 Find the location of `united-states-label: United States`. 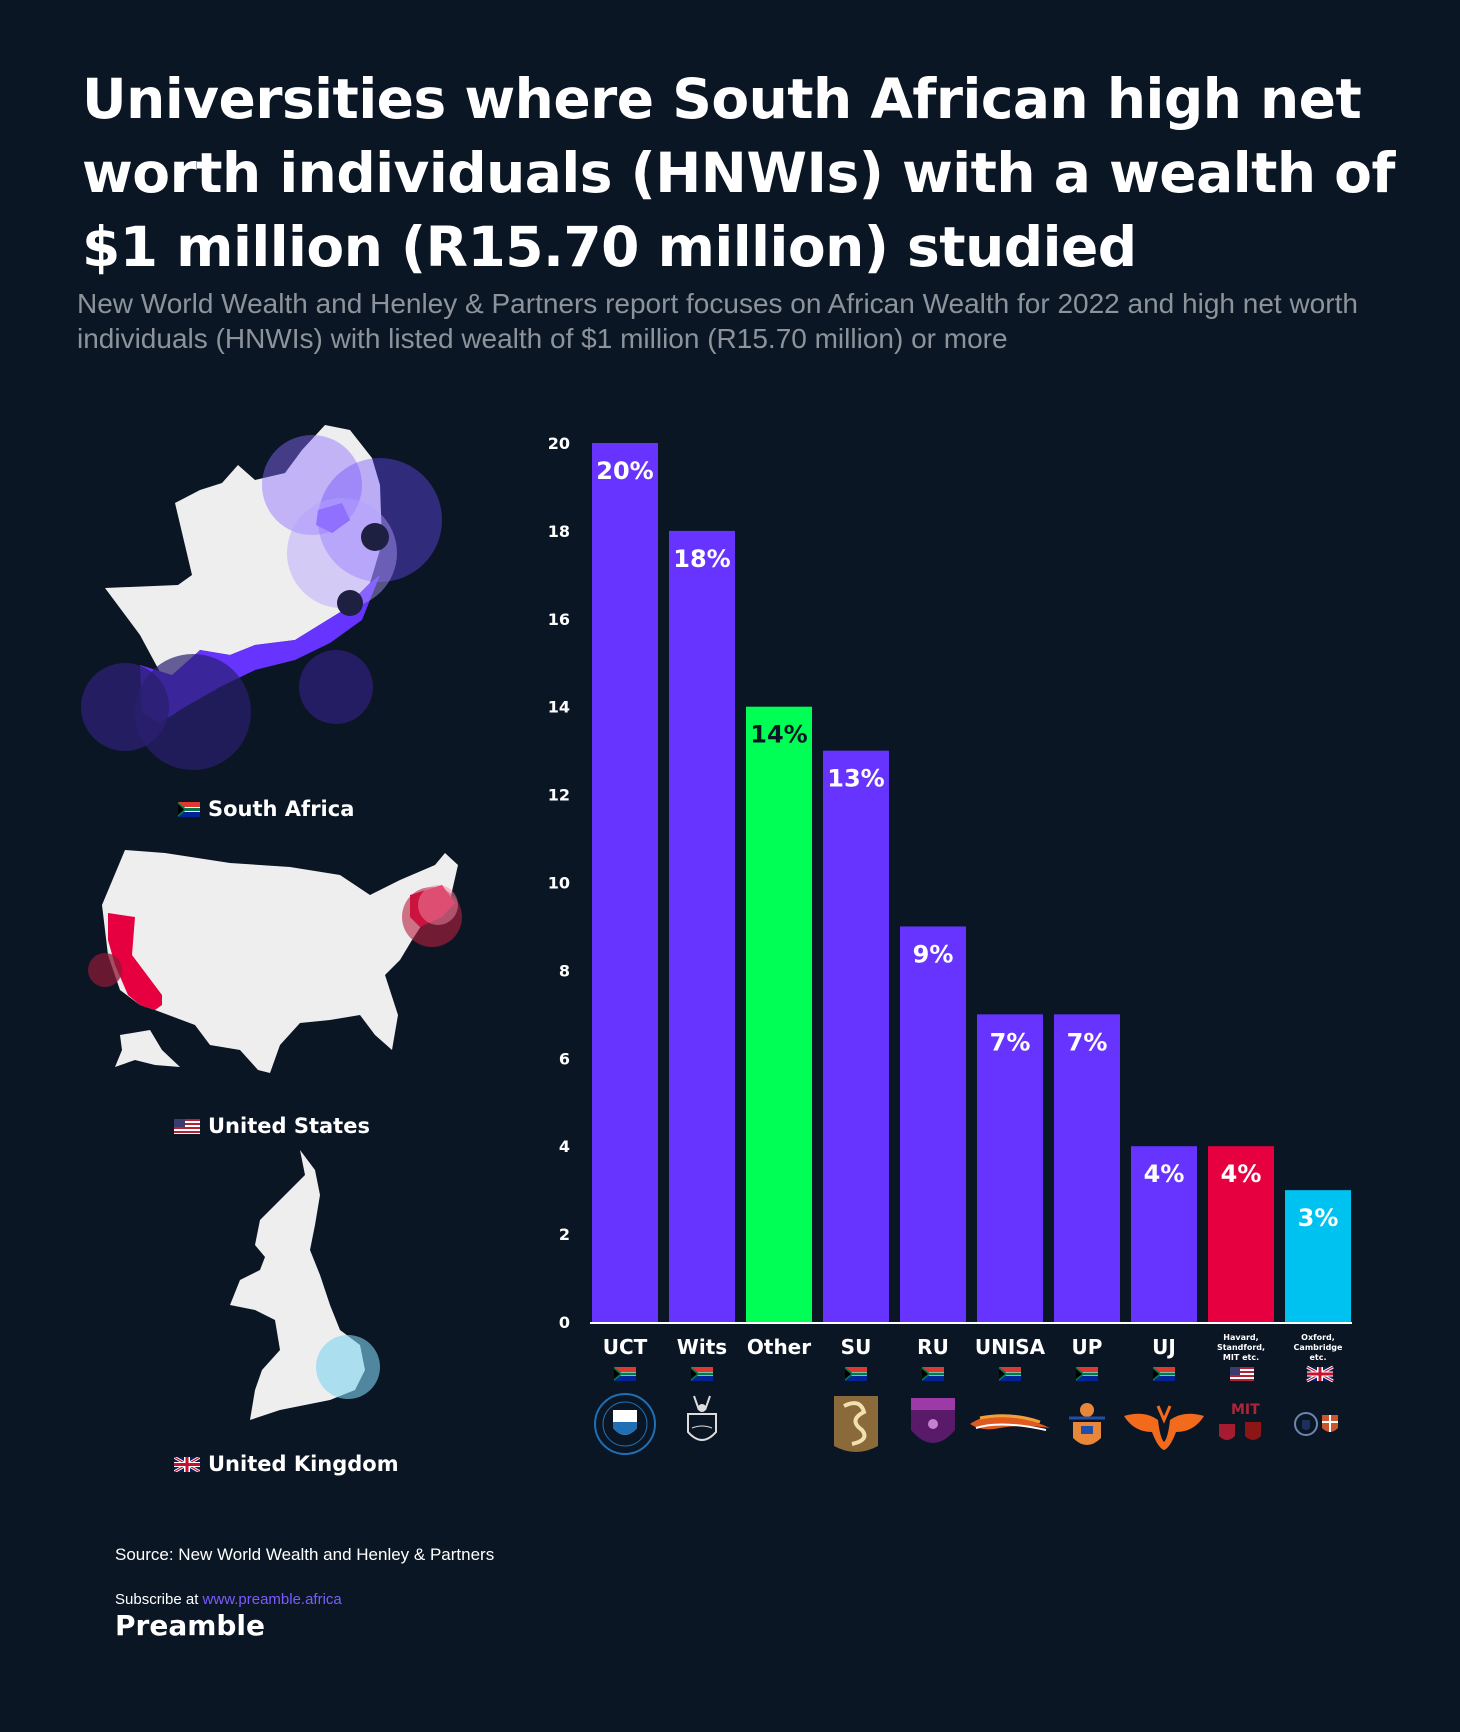

united-states-label: United States is located at coordinates (272, 1126).